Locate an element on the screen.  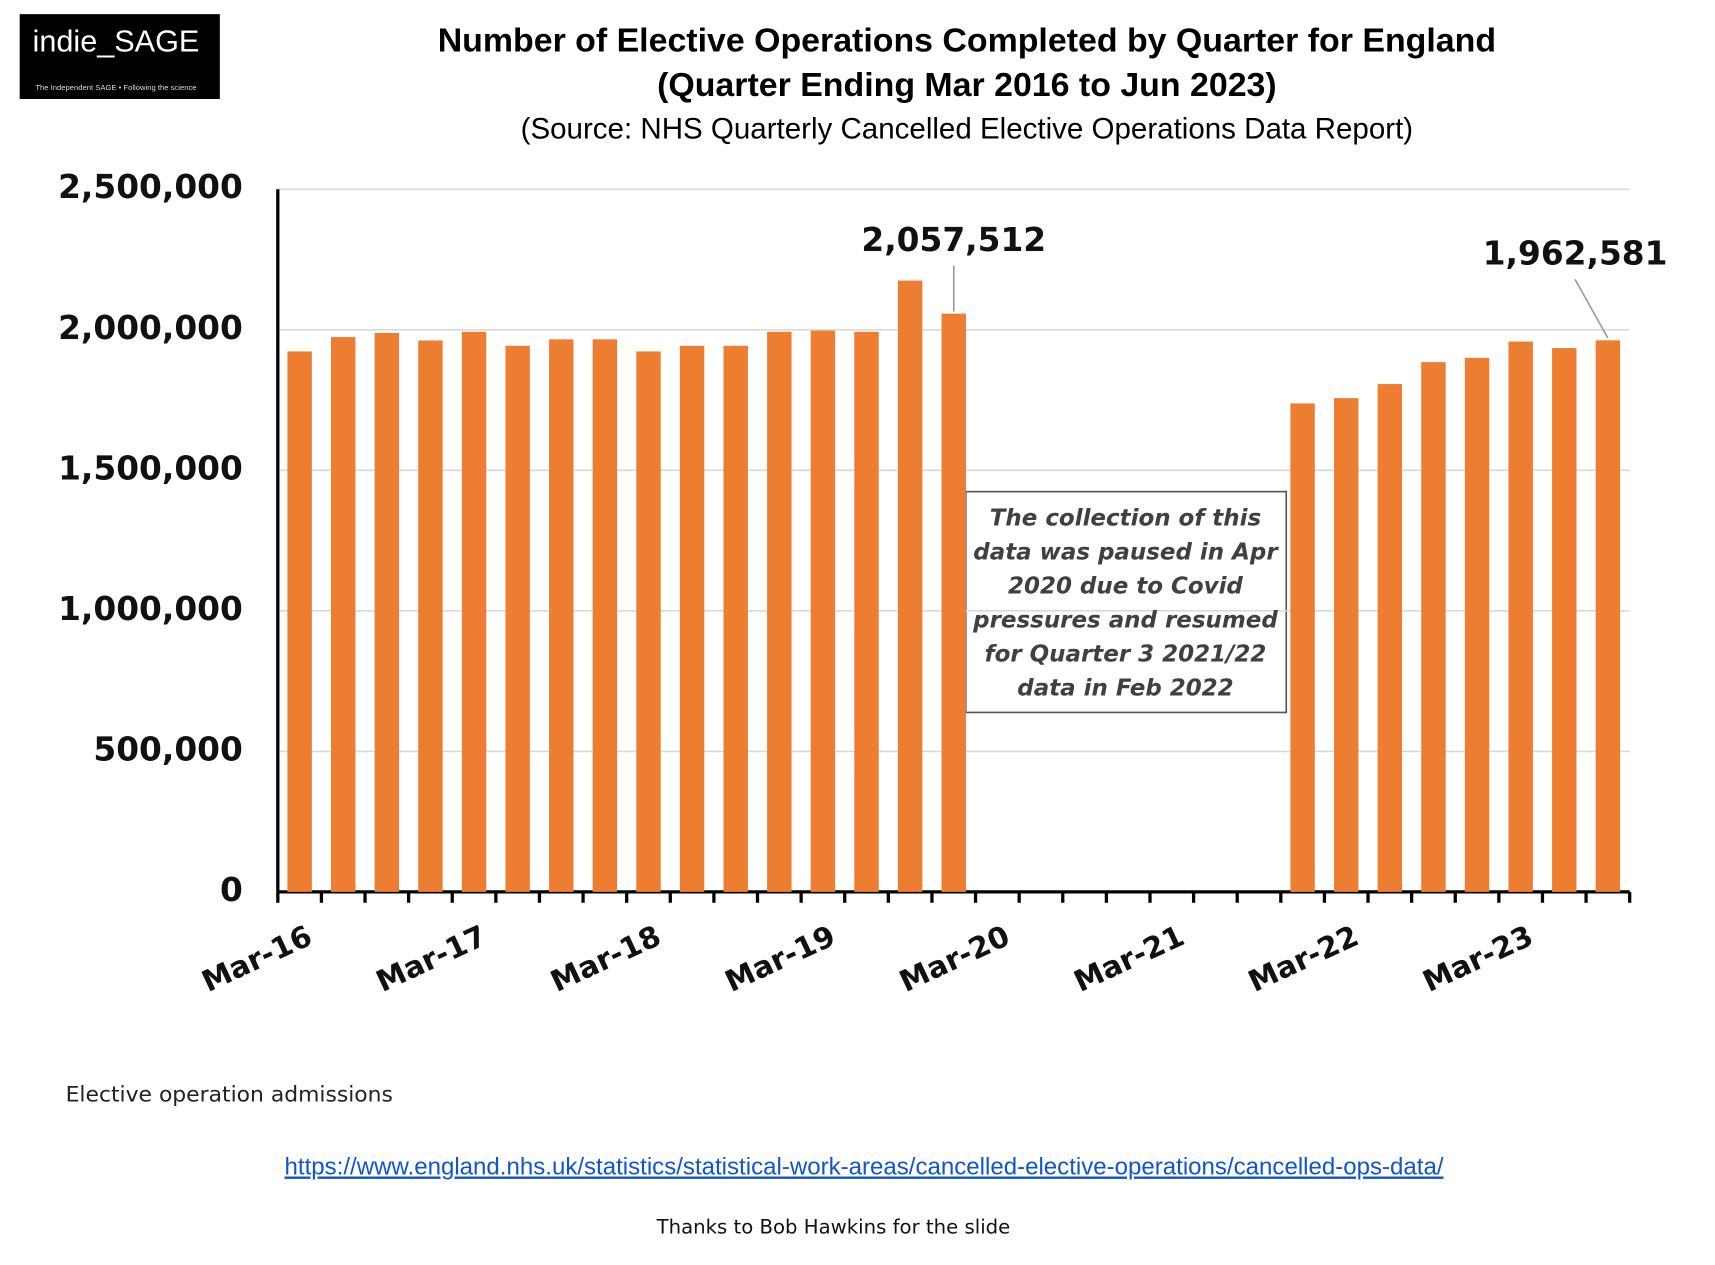
x-tick-label: Mar-17 is located at coordinates (431, 959).